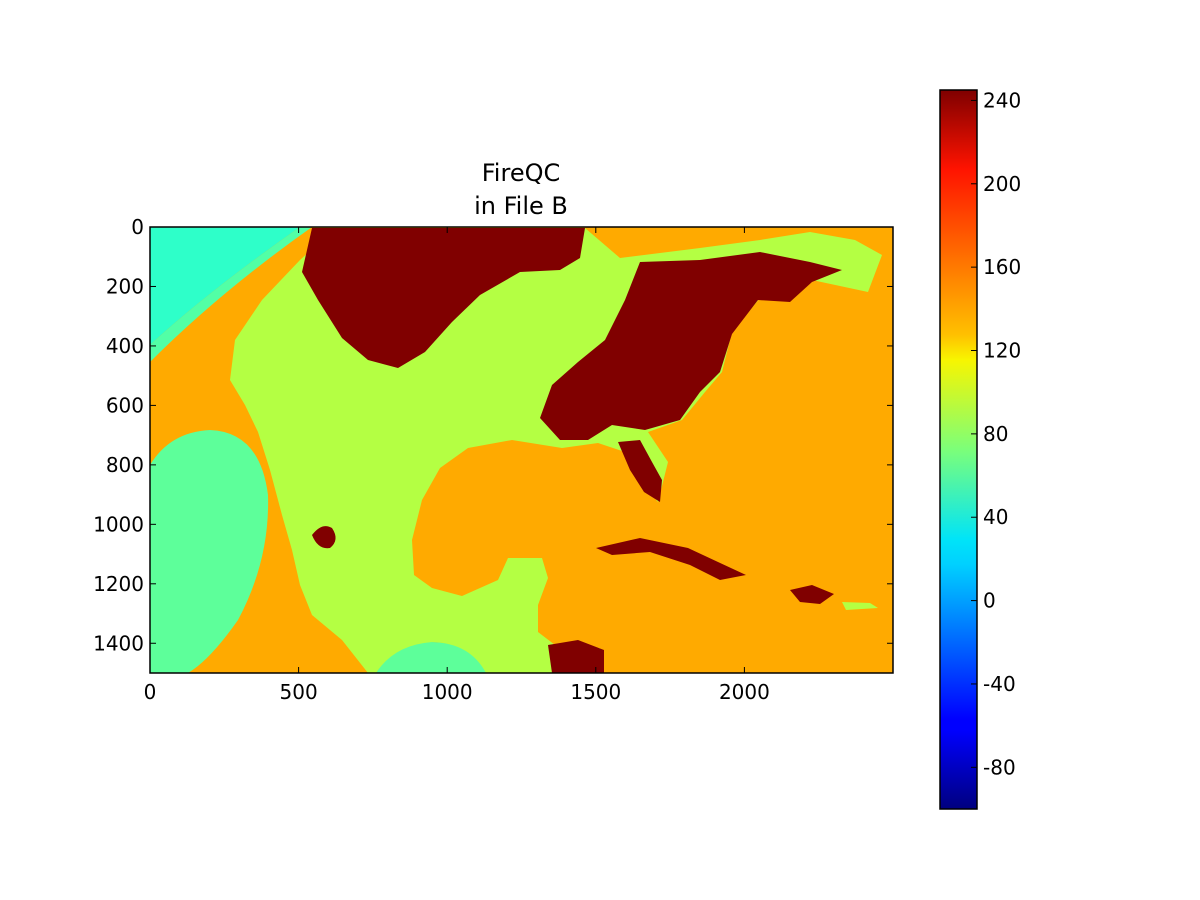 The width and height of the screenshot is (1200, 900). I want to click on y-tick-label: 200, so click(125, 286).